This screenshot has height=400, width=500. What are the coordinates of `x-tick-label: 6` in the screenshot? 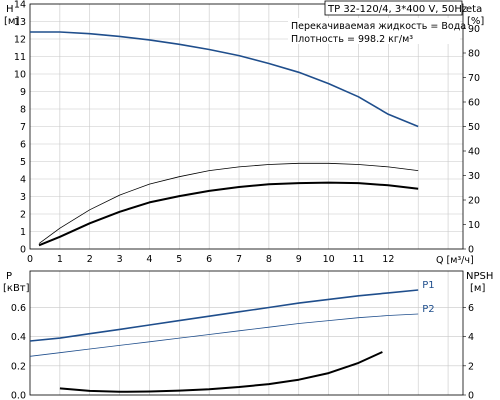 It's located at (209, 259).